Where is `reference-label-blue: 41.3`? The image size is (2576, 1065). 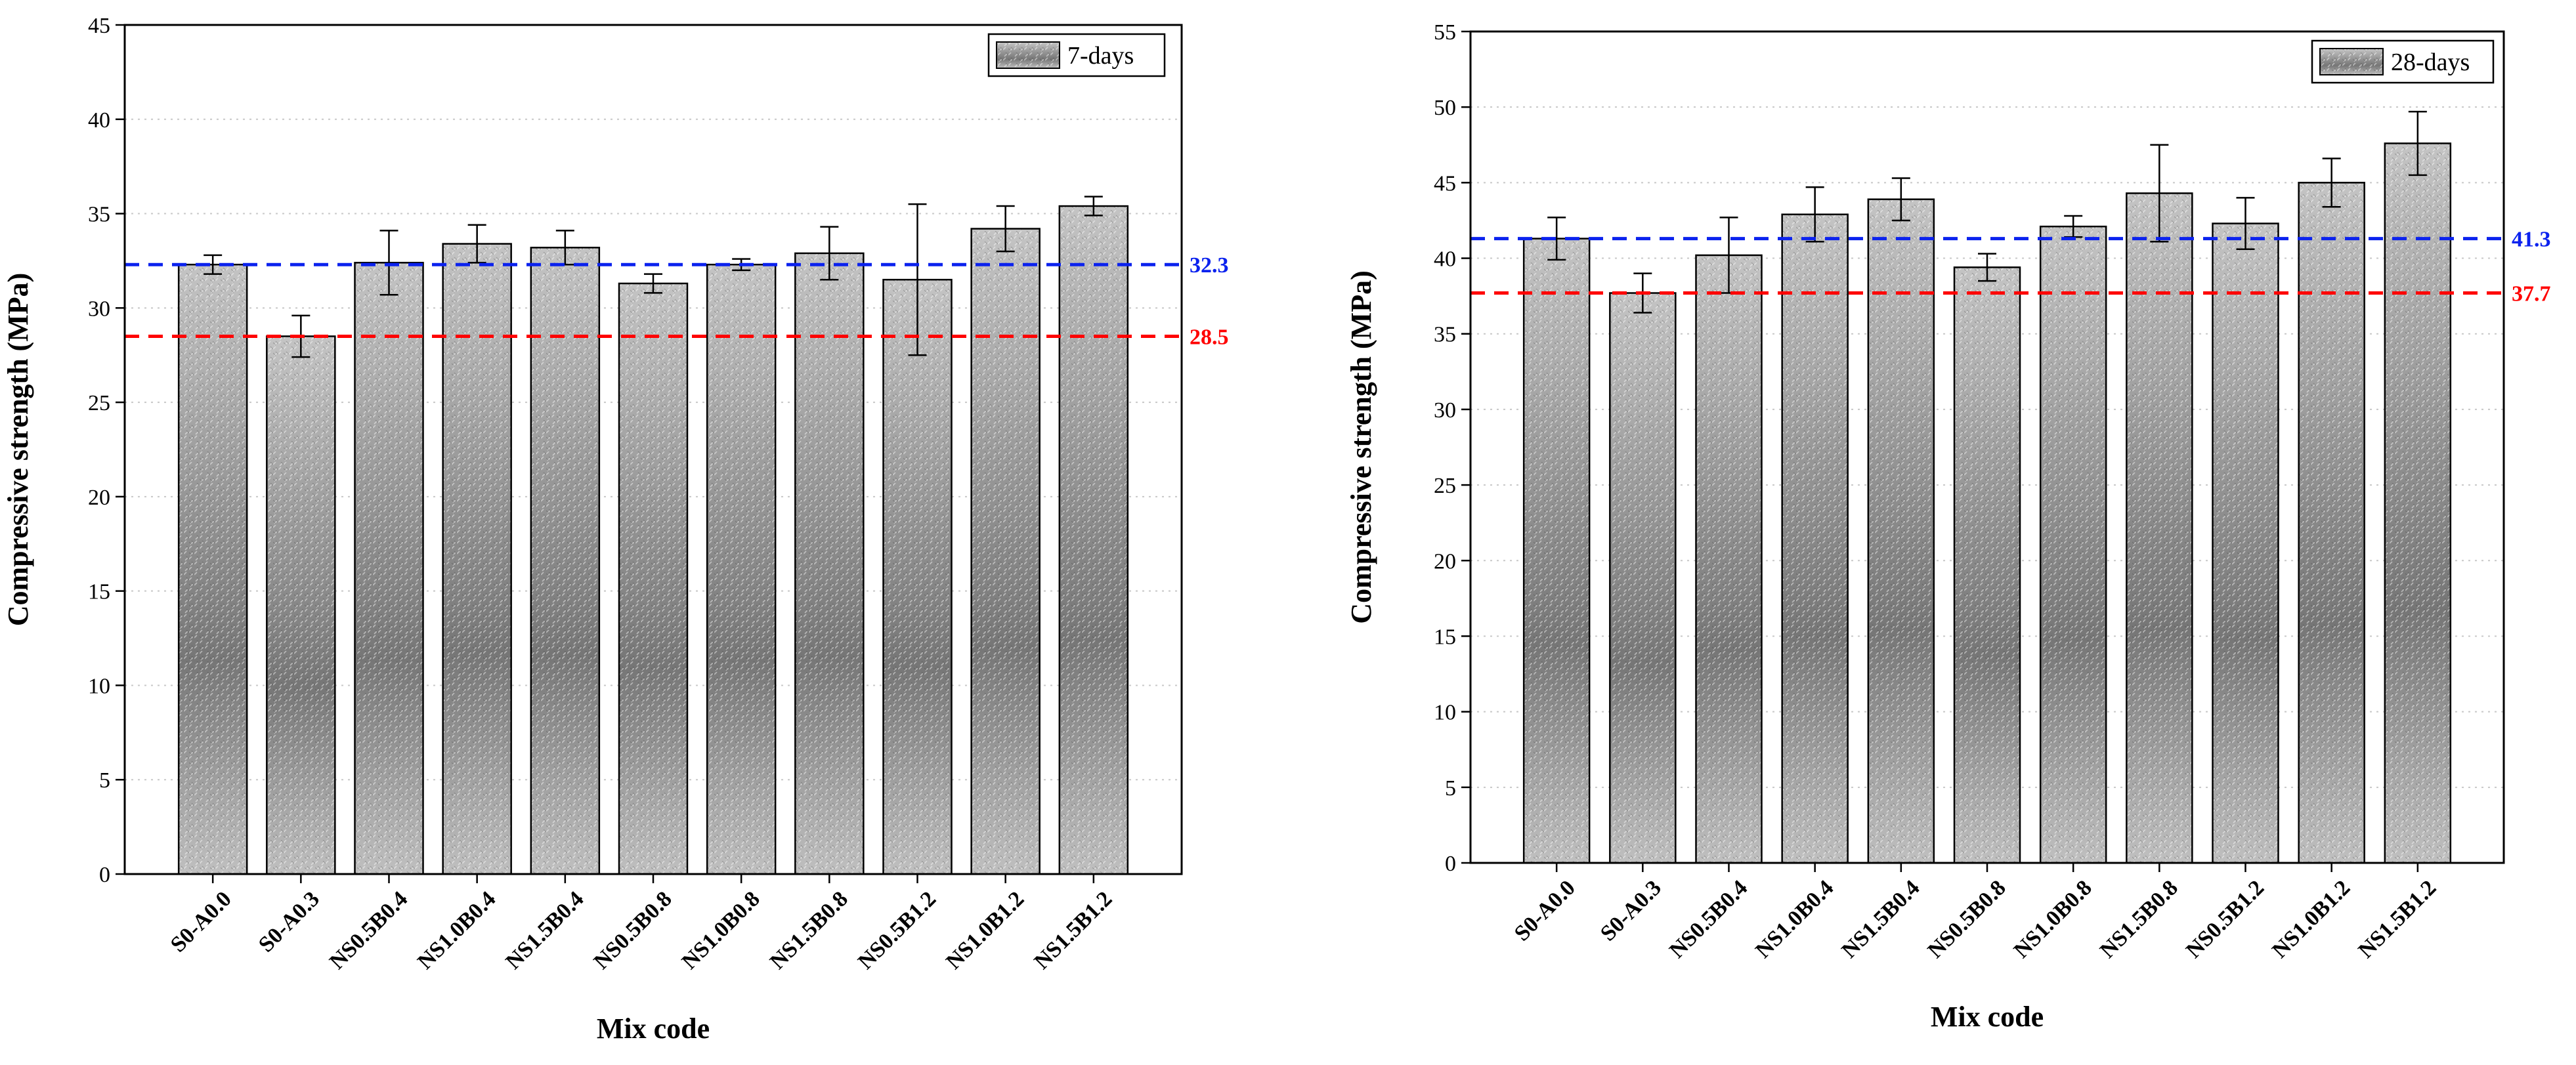
reference-label-blue: 41.3 is located at coordinates (2531, 240).